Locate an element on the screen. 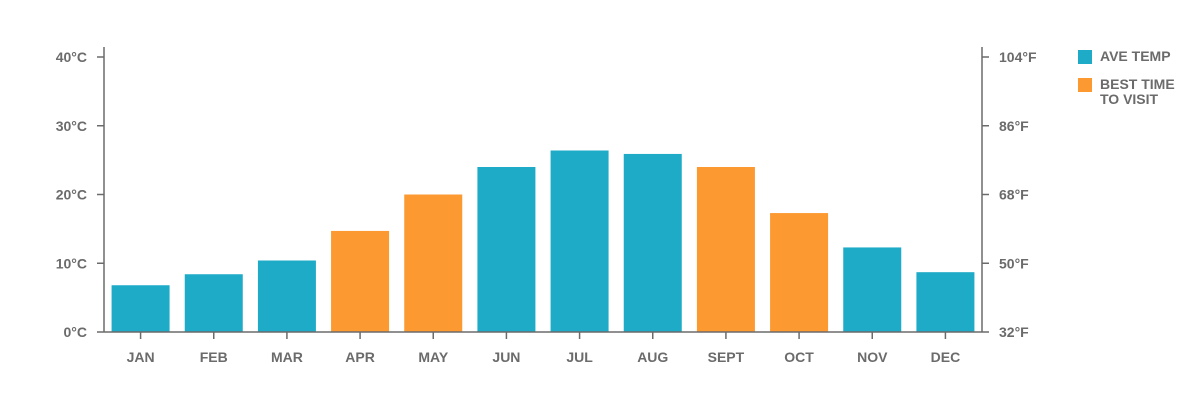  category-label: SEPT is located at coordinates (726, 357).